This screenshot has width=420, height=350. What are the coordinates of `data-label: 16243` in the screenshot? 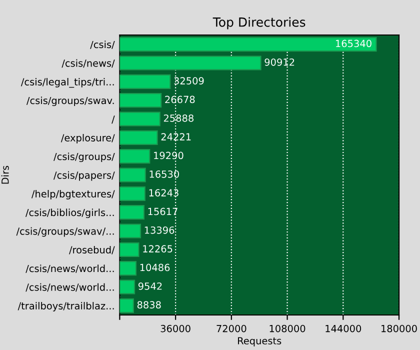 It's located at (163, 192).